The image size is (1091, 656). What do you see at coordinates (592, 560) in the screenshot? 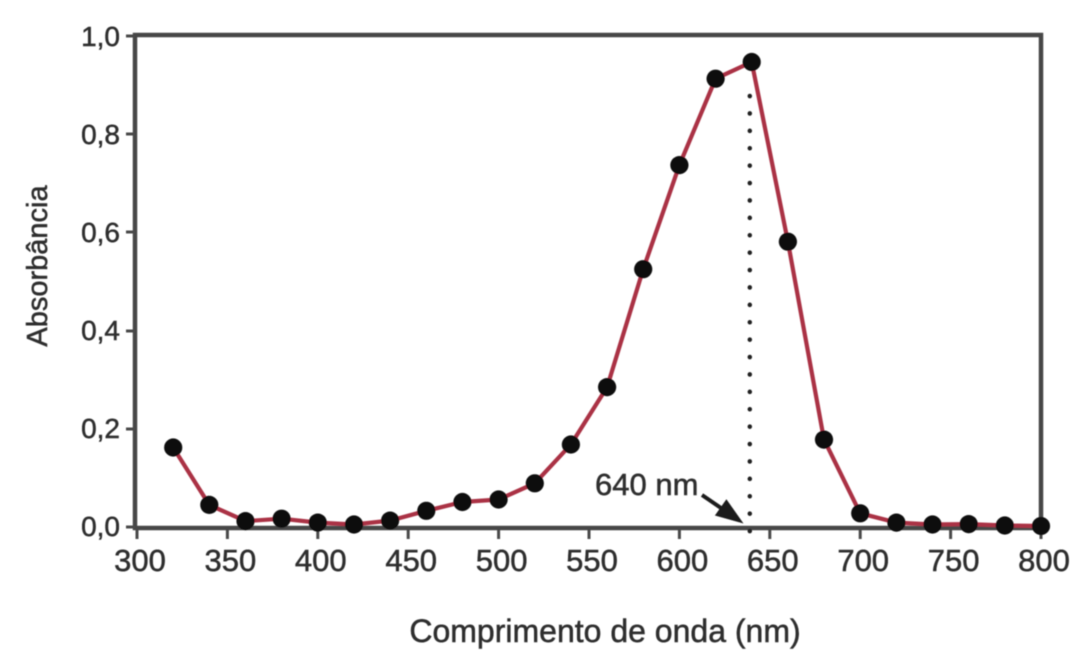
I see `svg-text: 550` at bounding box center [592, 560].